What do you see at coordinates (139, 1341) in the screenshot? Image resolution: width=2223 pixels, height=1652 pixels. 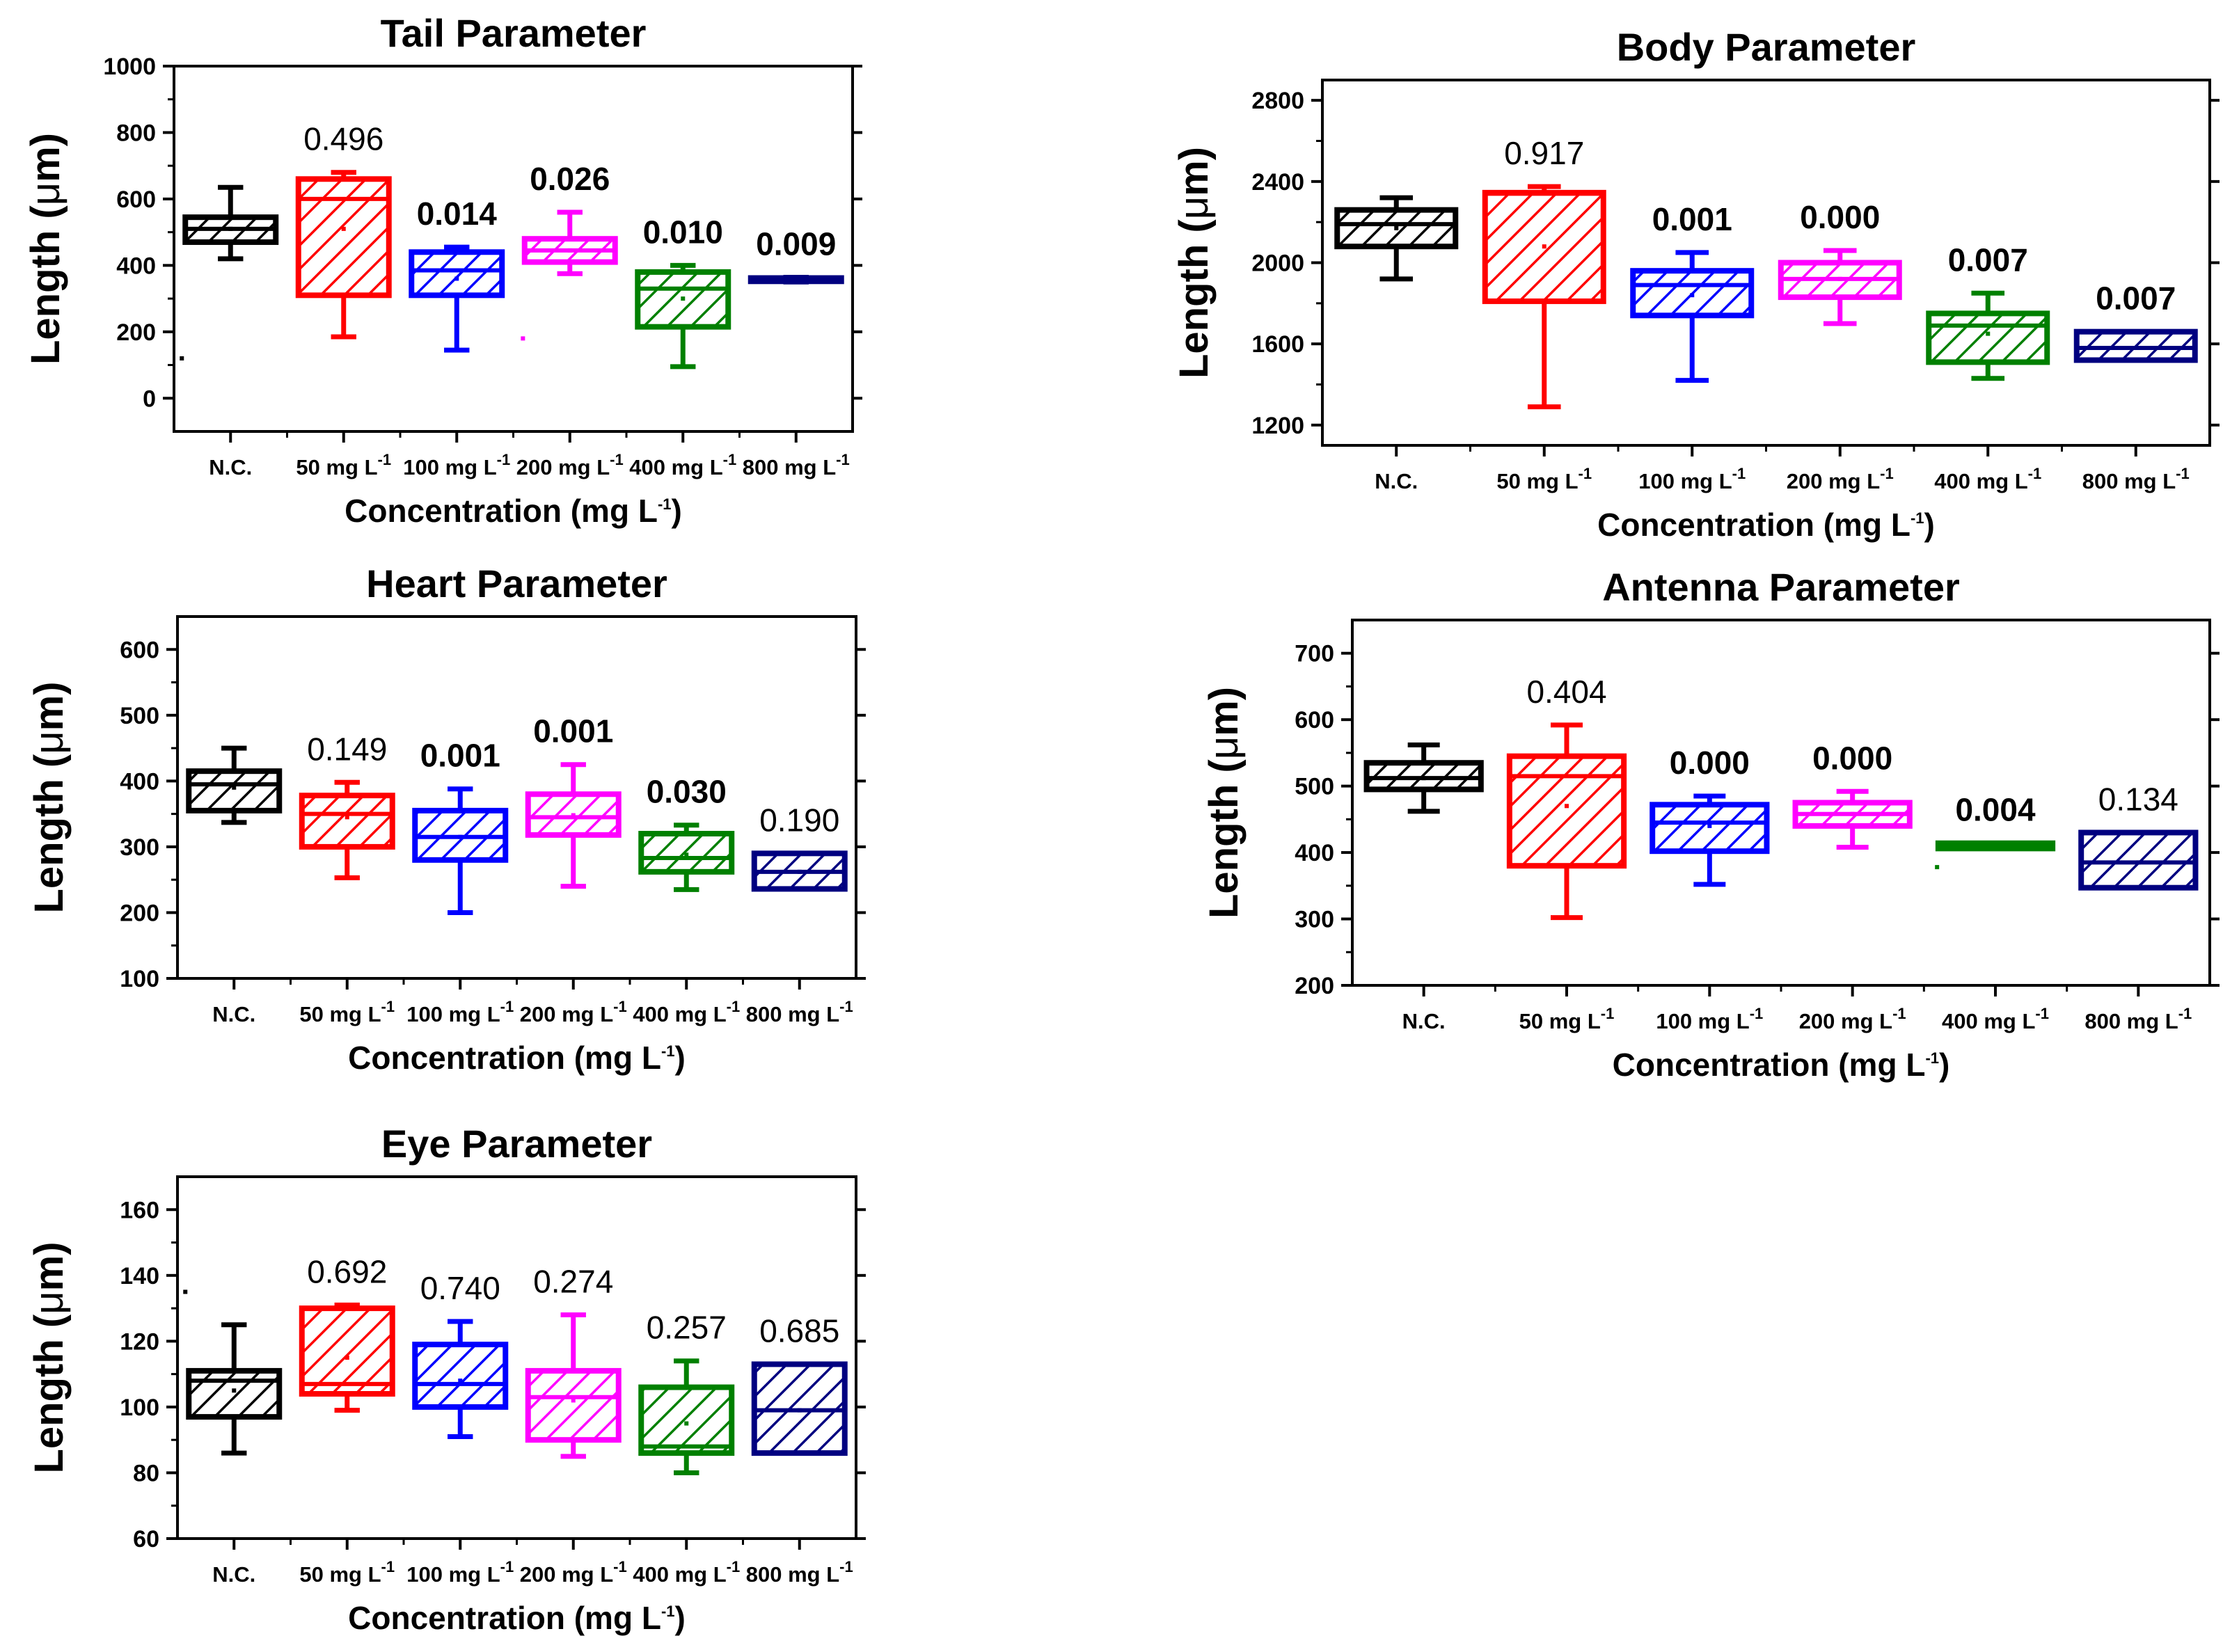 I see `y-tick-label: 120` at bounding box center [139, 1341].